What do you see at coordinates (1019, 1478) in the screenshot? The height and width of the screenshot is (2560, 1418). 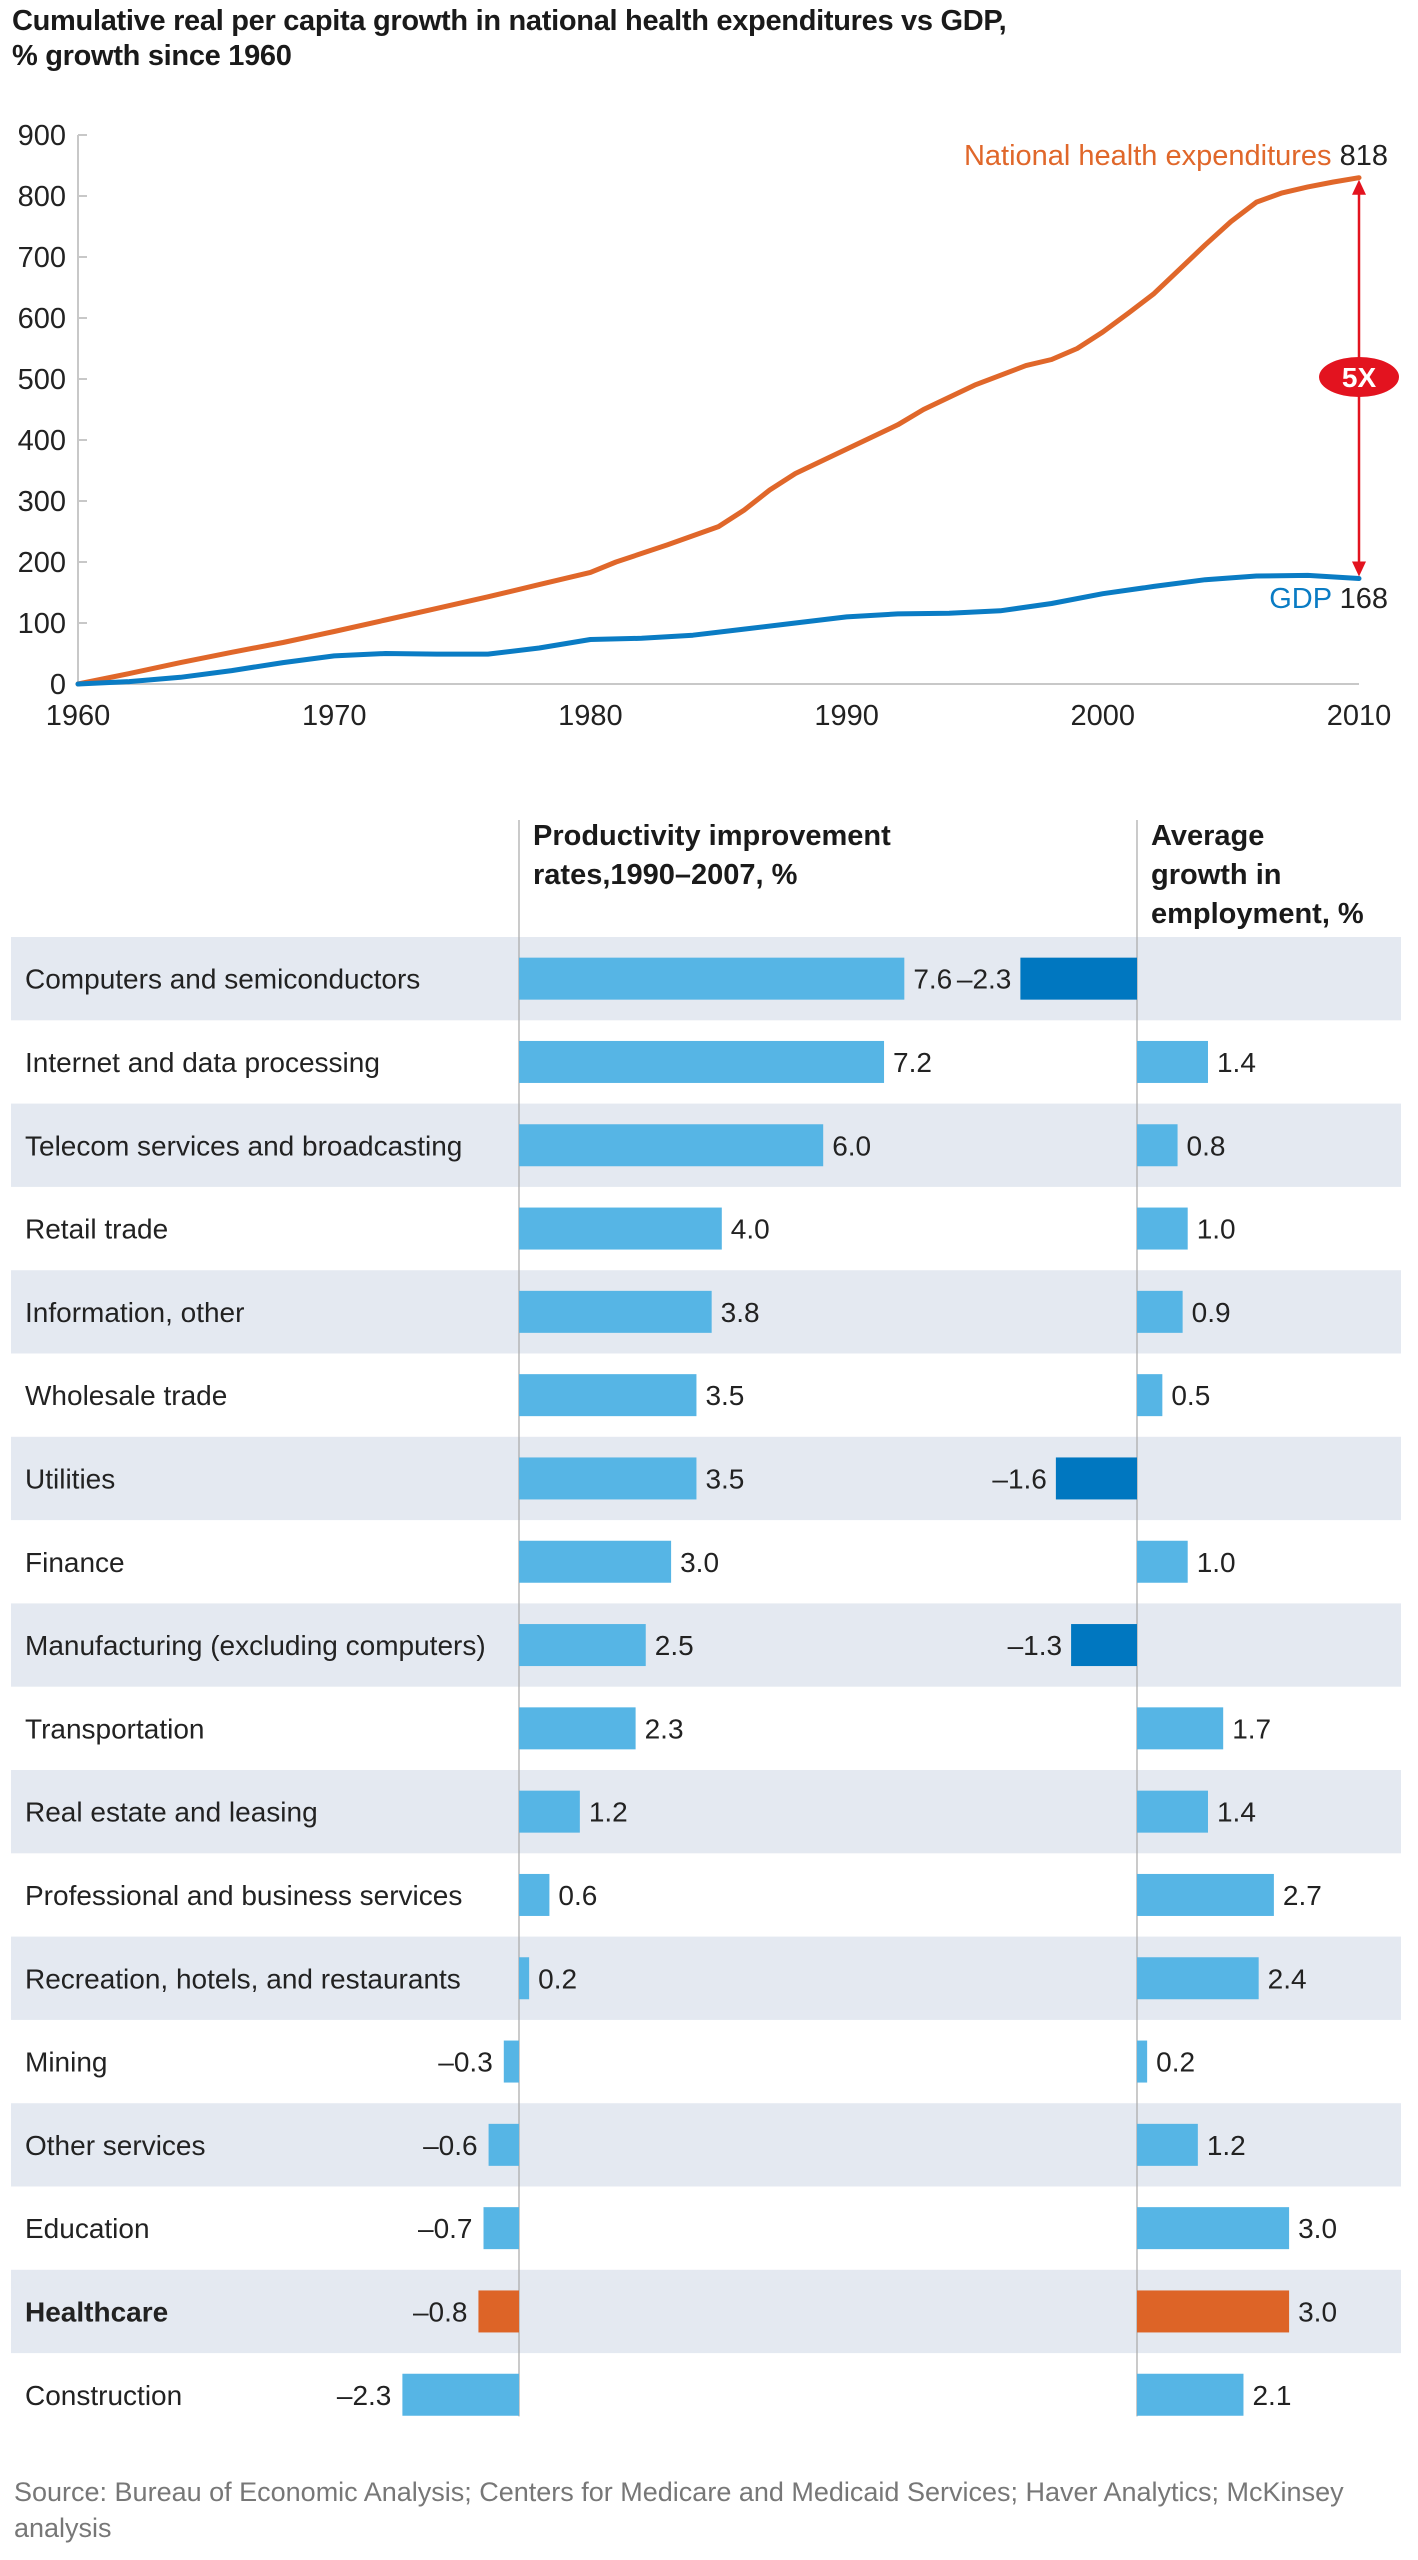 I see `employment-value-label: –1.6` at bounding box center [1019, 1478].